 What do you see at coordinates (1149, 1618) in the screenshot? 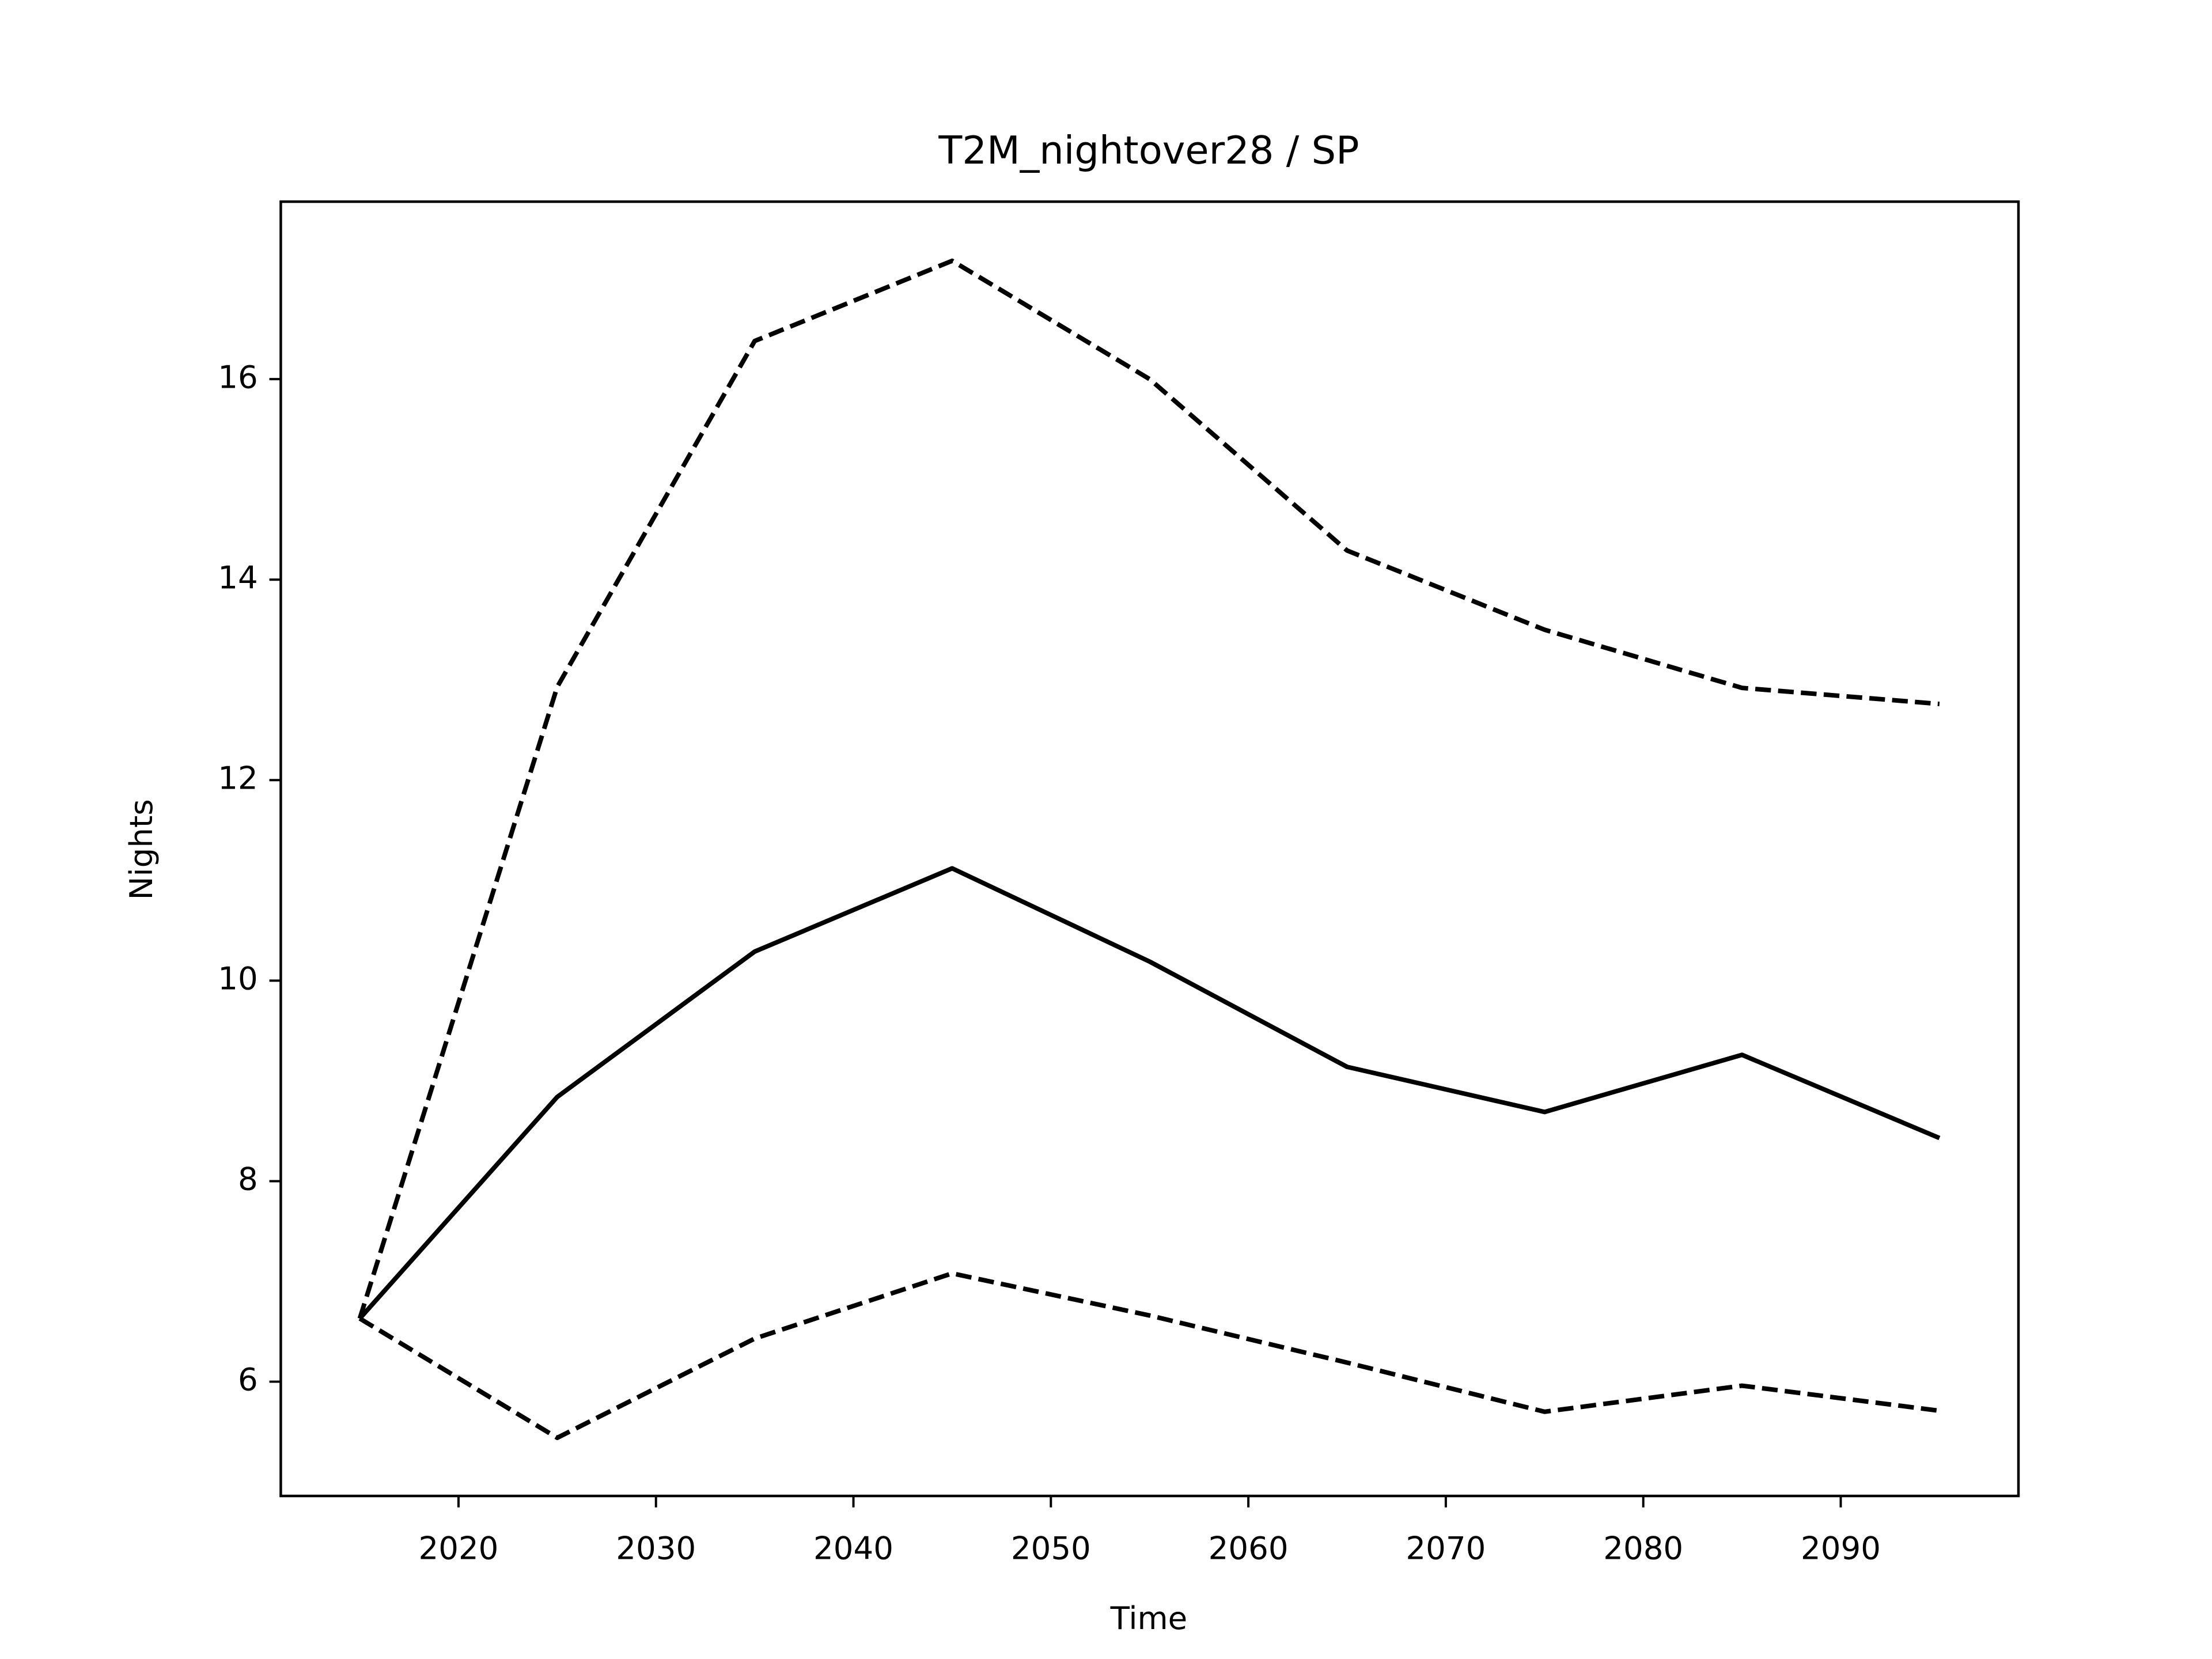
I see `x-axis-label: Time` at bounding box center [1149, 1618].